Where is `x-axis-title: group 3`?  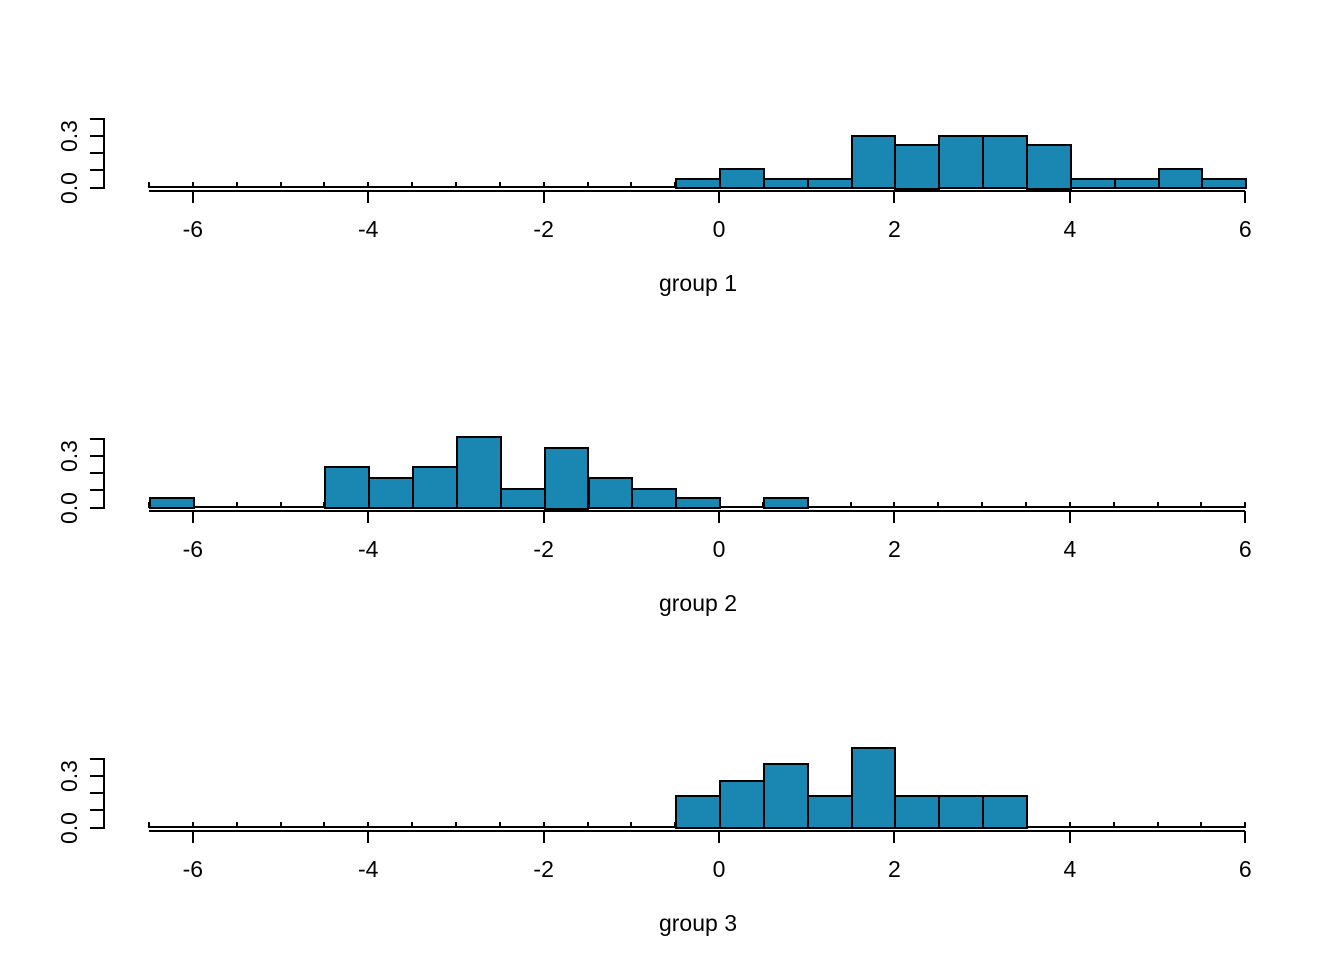 x-axis-title: group 3 is located at coordinates (697, 923).